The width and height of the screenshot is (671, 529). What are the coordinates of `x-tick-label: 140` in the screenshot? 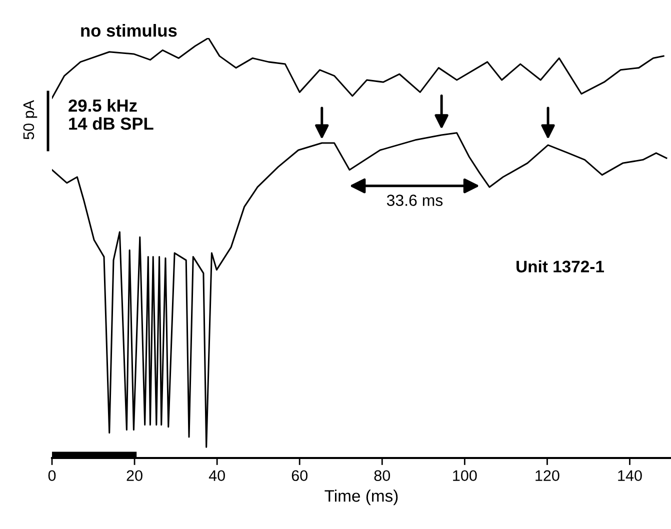 It's located at (630, 476).